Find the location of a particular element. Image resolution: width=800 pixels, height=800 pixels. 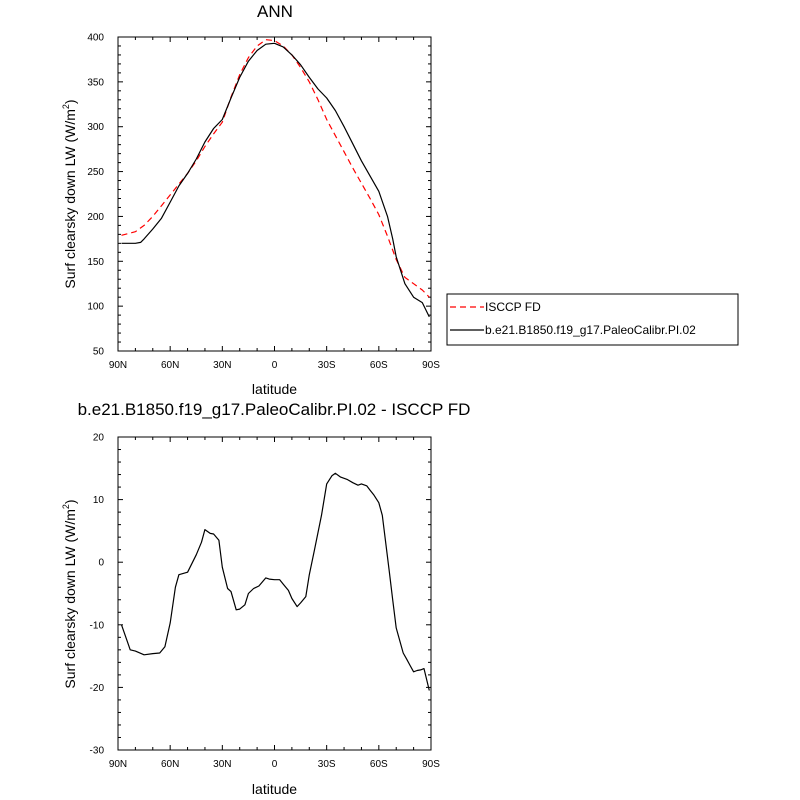

legend-box is located at coordinates (592, 319).